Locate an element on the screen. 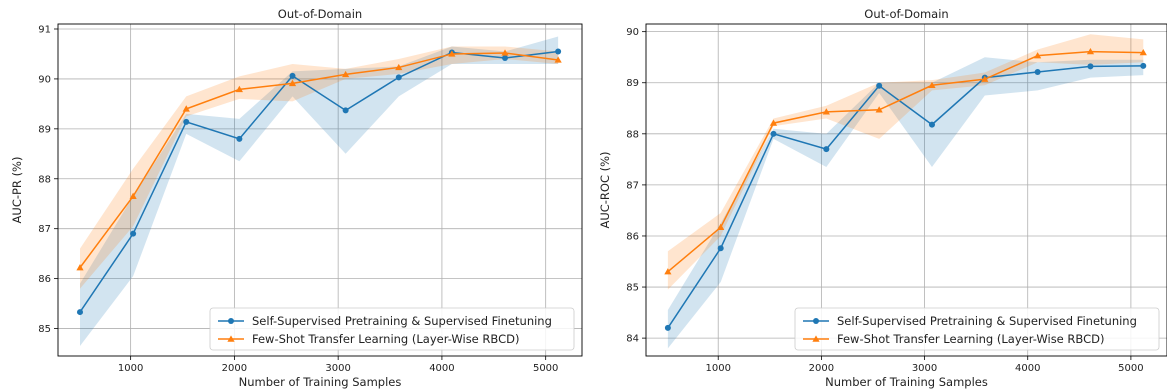 The image size is (1167, 390). y-axis-label: AUC-PR (%) is located at coordinates (17, 190).